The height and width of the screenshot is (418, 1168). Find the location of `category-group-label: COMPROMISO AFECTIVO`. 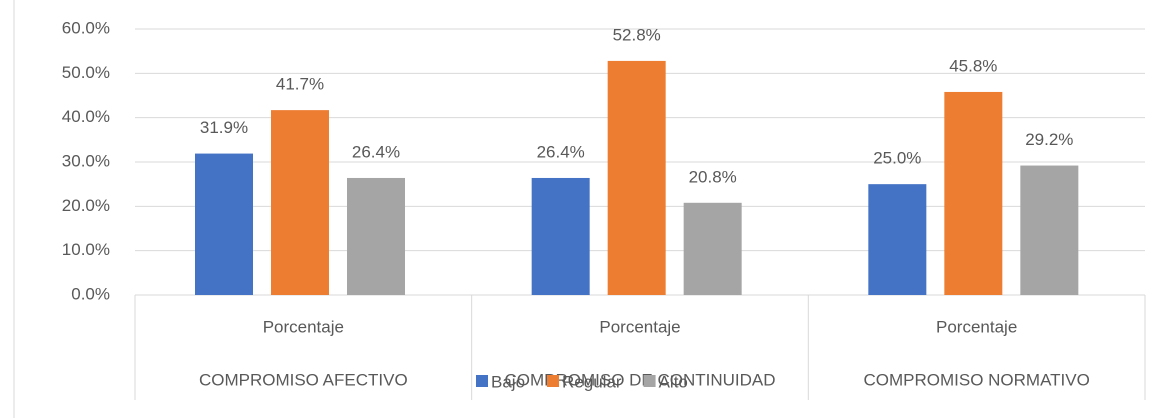

category-group-label: COMPROMISO AFECTIVO is located at coordinates (303, 379).